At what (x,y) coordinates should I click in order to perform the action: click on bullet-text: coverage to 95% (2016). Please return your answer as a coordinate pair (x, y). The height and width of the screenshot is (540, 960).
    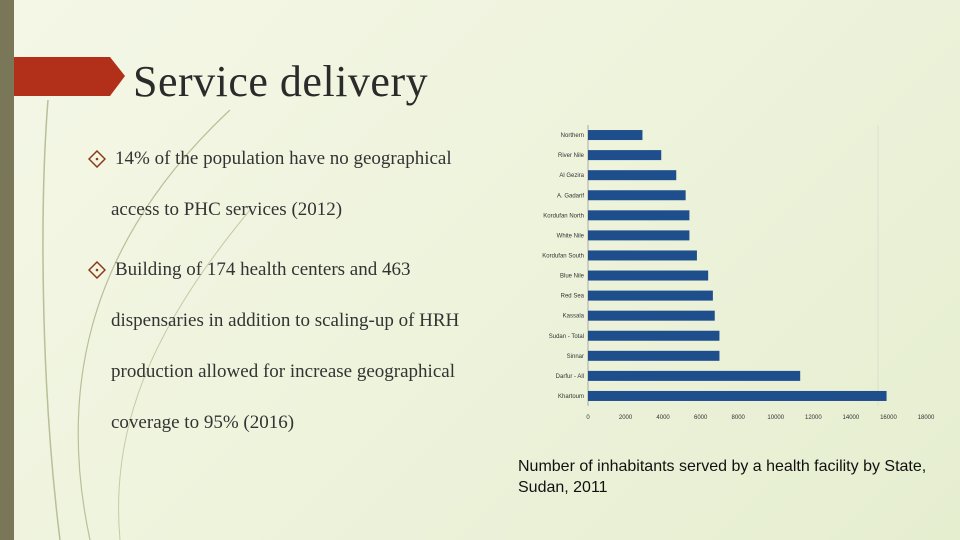
    Looking at the image, I should click on (203, 422).